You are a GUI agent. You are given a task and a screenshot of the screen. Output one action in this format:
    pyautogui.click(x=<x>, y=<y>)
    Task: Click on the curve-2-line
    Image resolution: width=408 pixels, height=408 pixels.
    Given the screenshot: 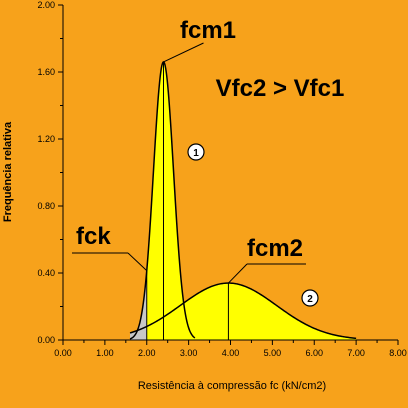 What is the action you would take?
    pyautogui.click(x=243, y=311)
    